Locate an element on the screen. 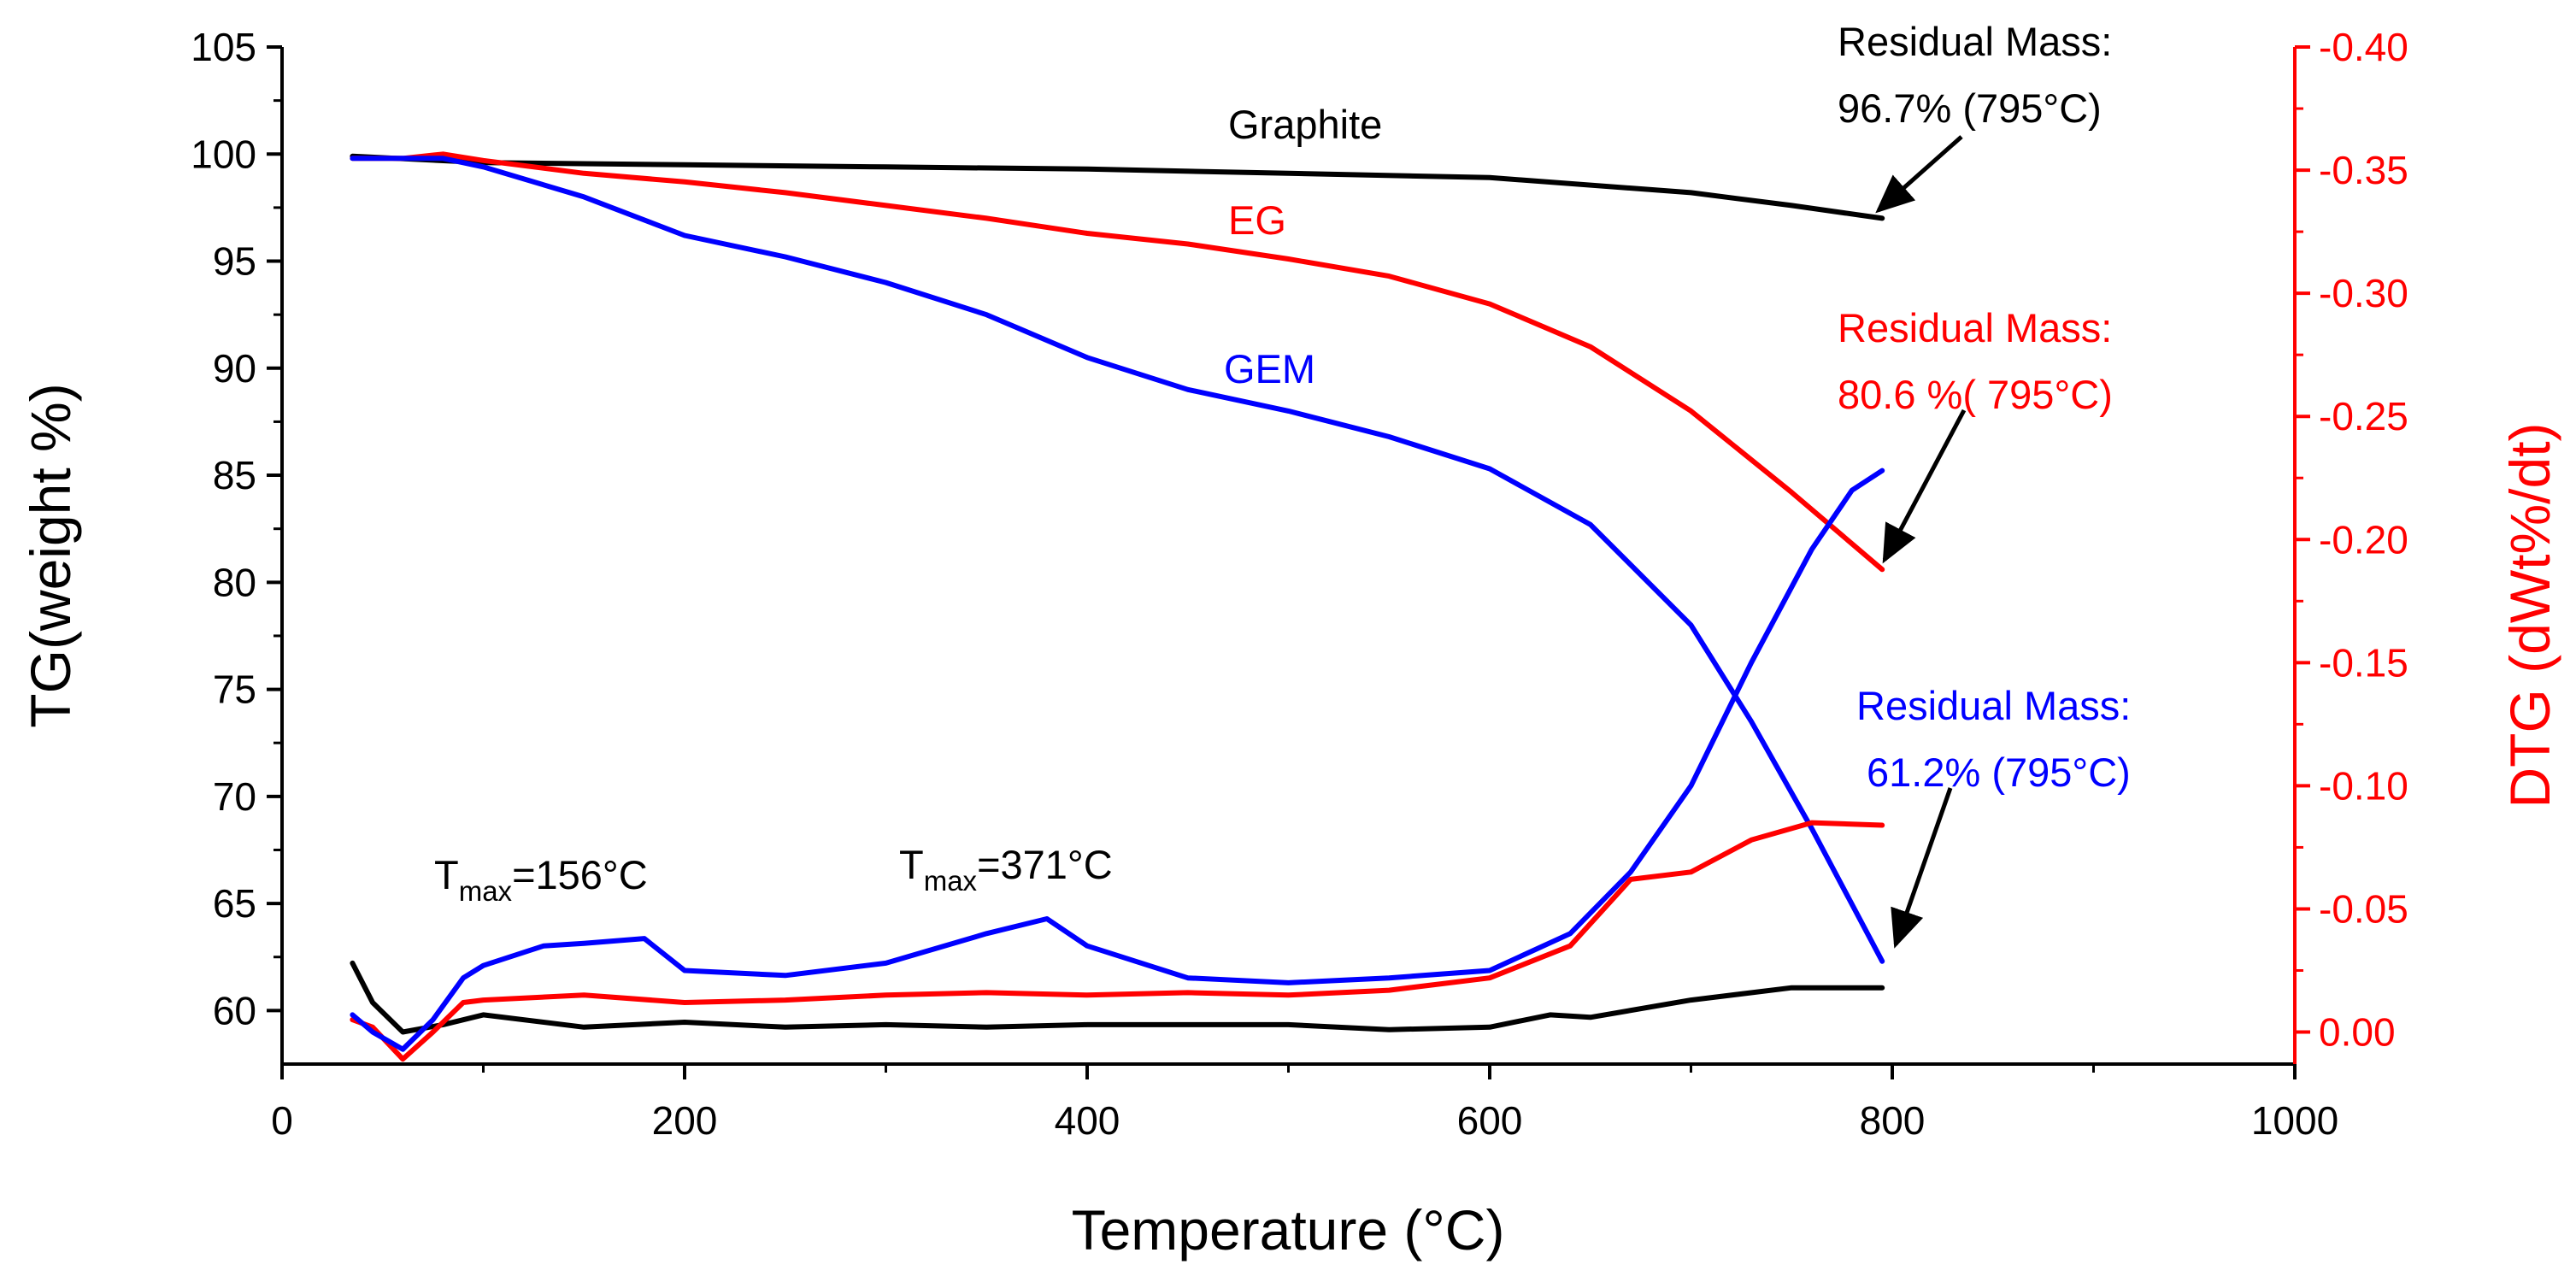  rm-graphite-title: Residual Mass: is located at coordinates (1975, 41).